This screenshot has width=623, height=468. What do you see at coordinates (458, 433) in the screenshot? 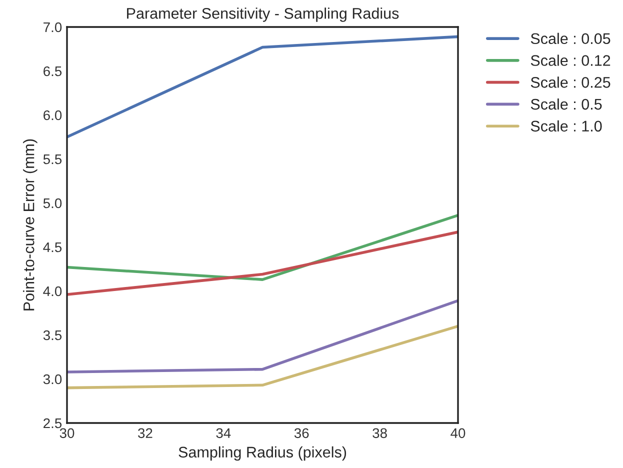
I see `x-tick-label: 40` at bounding box center [458, 433].